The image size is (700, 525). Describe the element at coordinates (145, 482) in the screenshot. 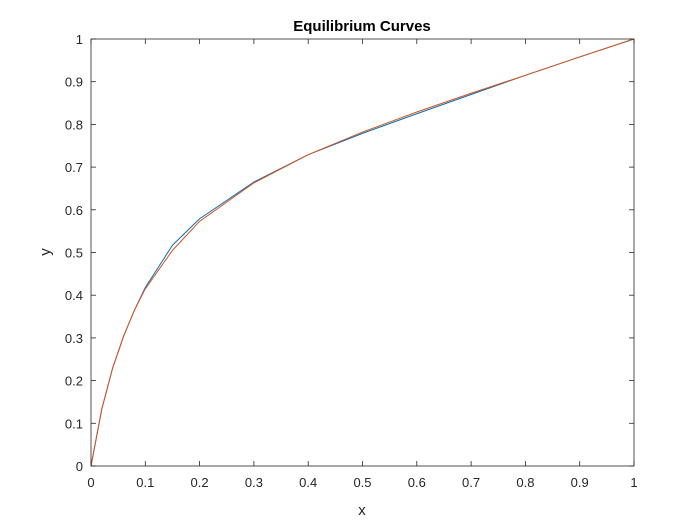

I see `x-tick-label-1: 0.1` at that location.